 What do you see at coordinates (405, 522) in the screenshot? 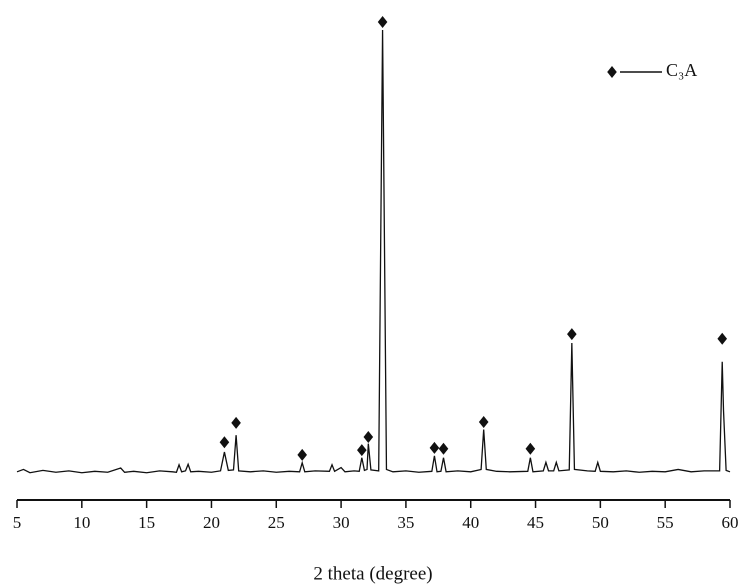
I see `x-tick-label: 35` at bounding box center [405, 522].